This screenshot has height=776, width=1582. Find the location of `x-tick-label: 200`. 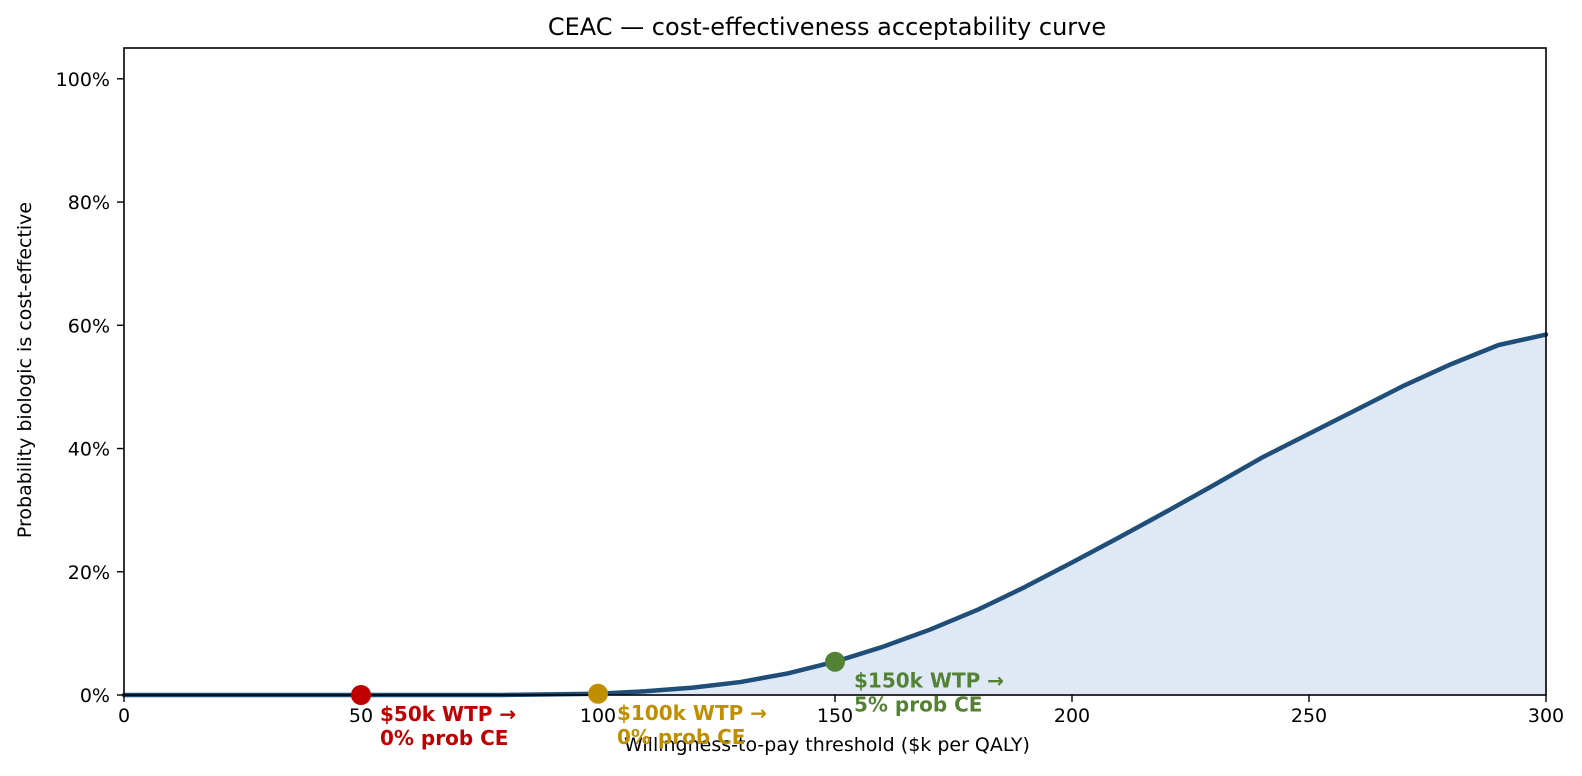

x-tick-label: 200 is located at coordinates (1072, 716).